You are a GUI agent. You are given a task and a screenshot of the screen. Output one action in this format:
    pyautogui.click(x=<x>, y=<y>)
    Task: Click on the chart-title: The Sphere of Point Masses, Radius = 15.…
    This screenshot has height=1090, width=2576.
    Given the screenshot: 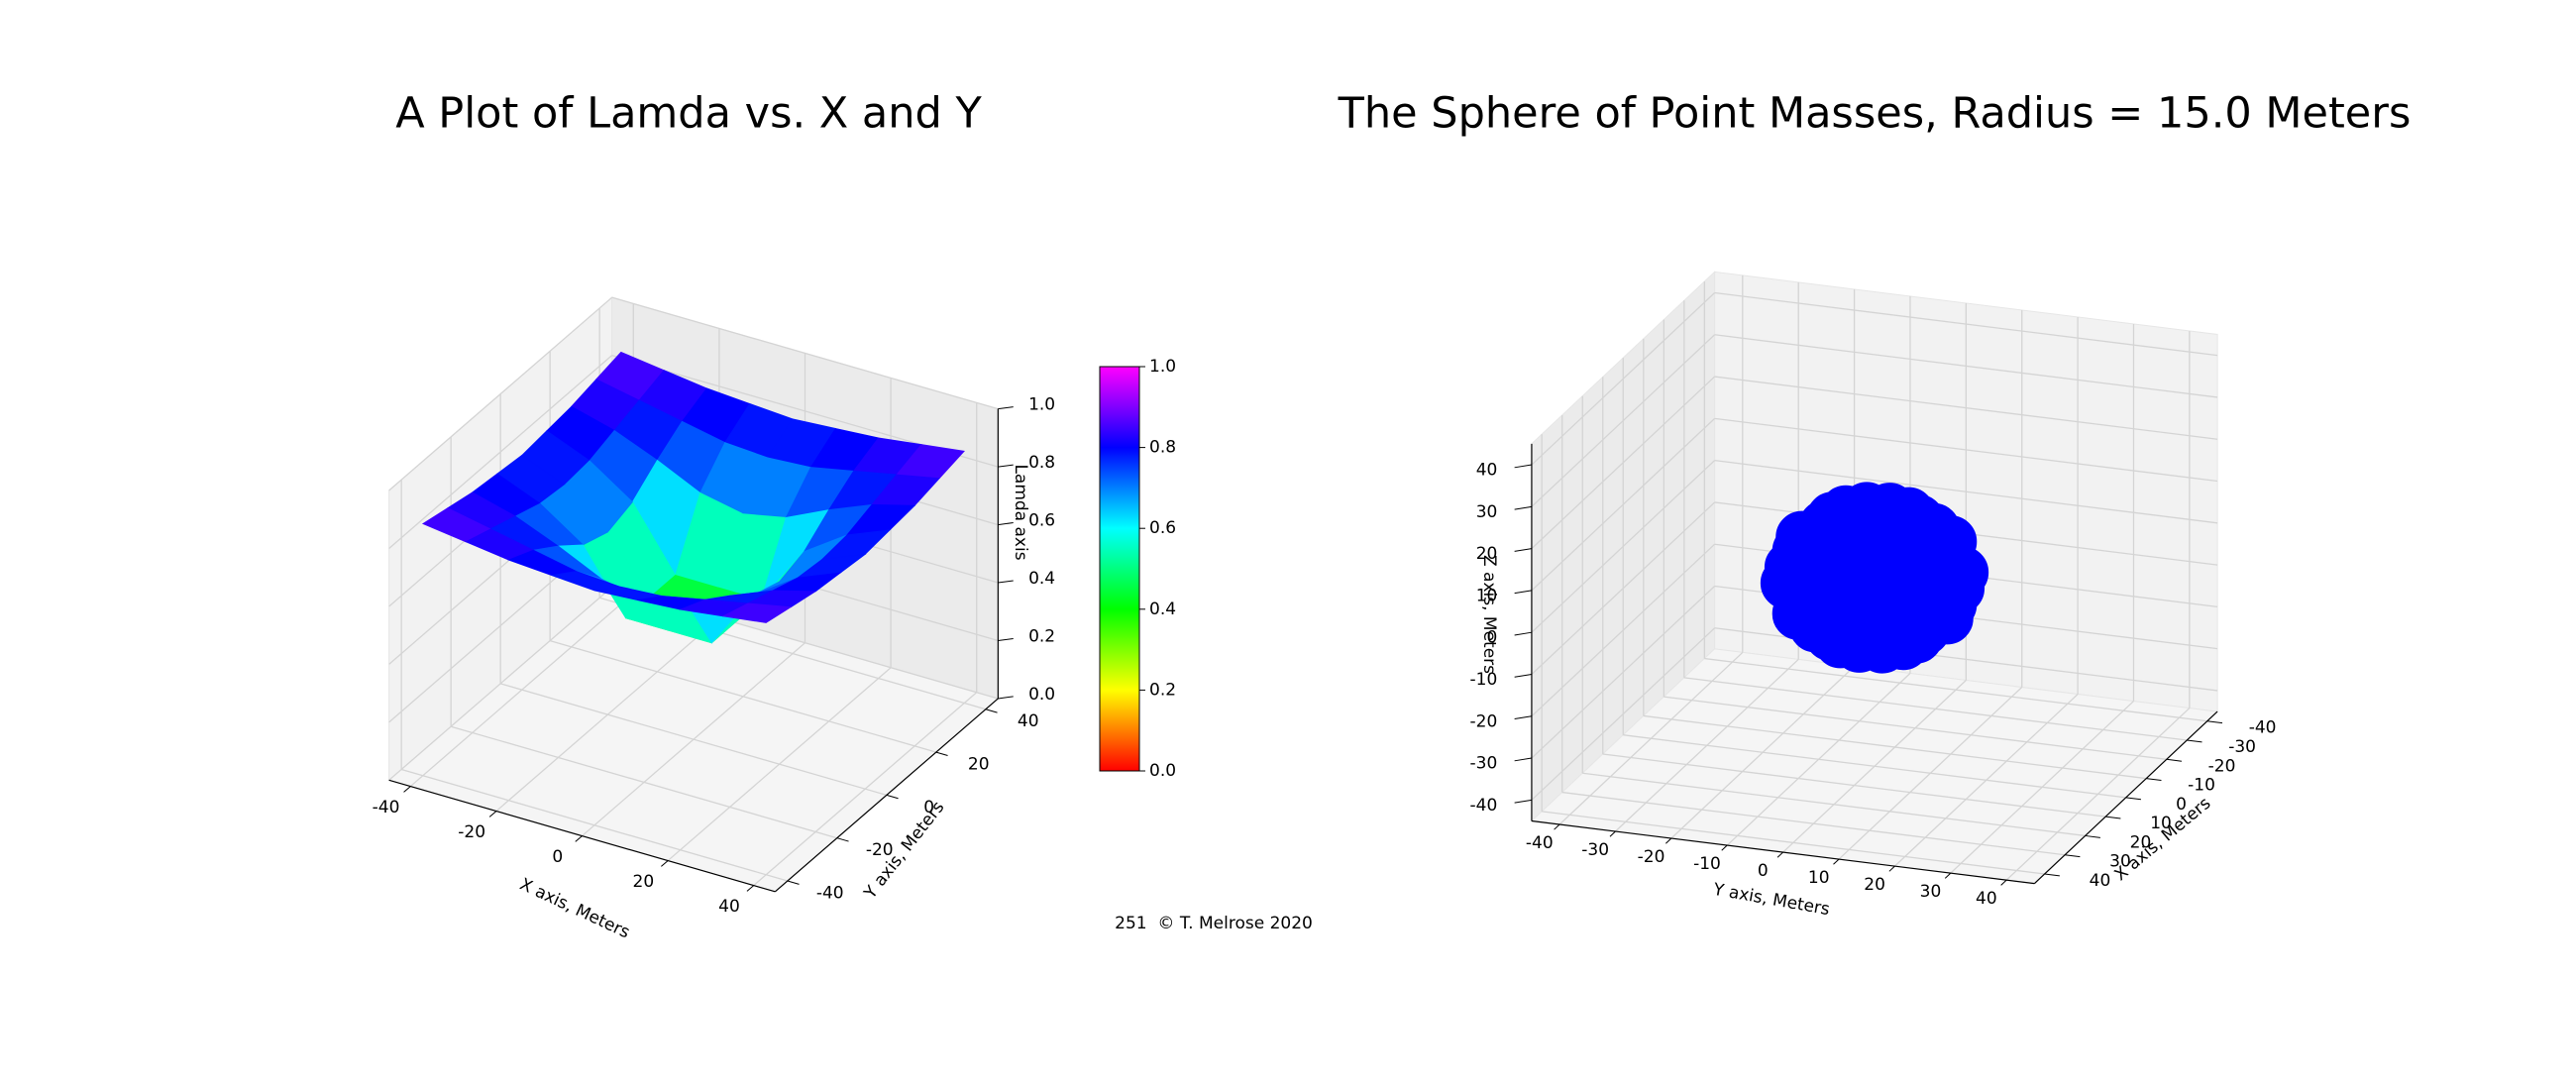 What is the action you would take?
    pyautogui.click(x=1875, y=114)
    